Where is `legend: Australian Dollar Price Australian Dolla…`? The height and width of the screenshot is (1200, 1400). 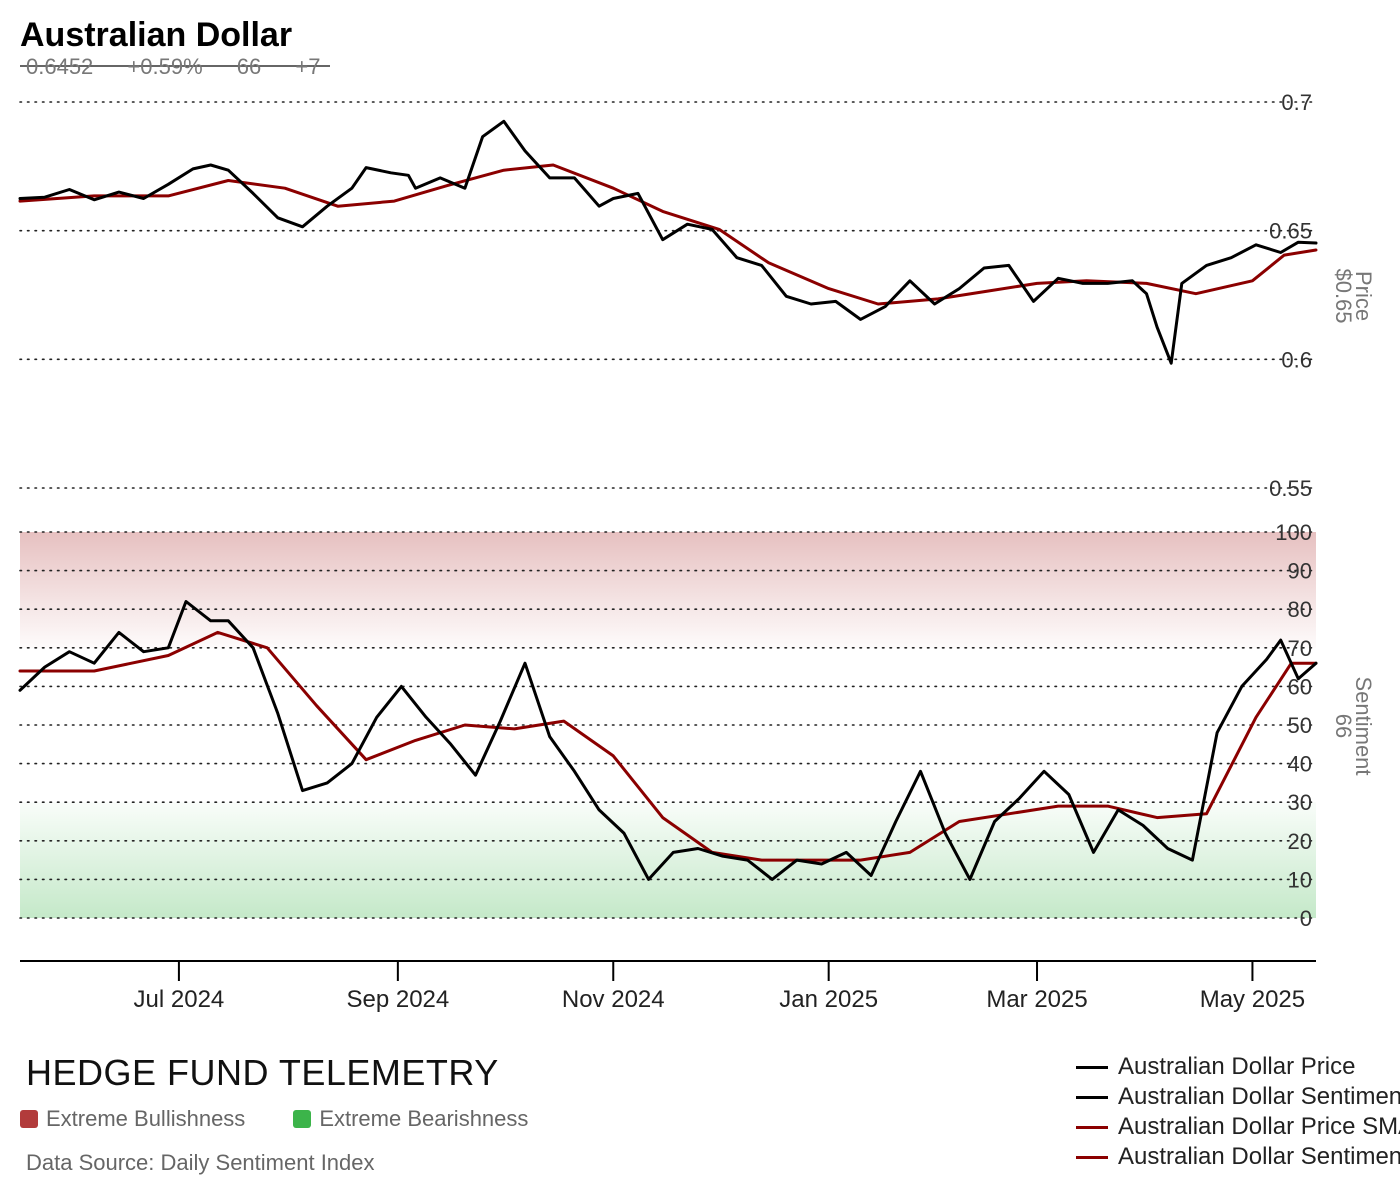
legend: Australian Dollar Price Australian Dolla… is located at coordinates (1238, 1112).